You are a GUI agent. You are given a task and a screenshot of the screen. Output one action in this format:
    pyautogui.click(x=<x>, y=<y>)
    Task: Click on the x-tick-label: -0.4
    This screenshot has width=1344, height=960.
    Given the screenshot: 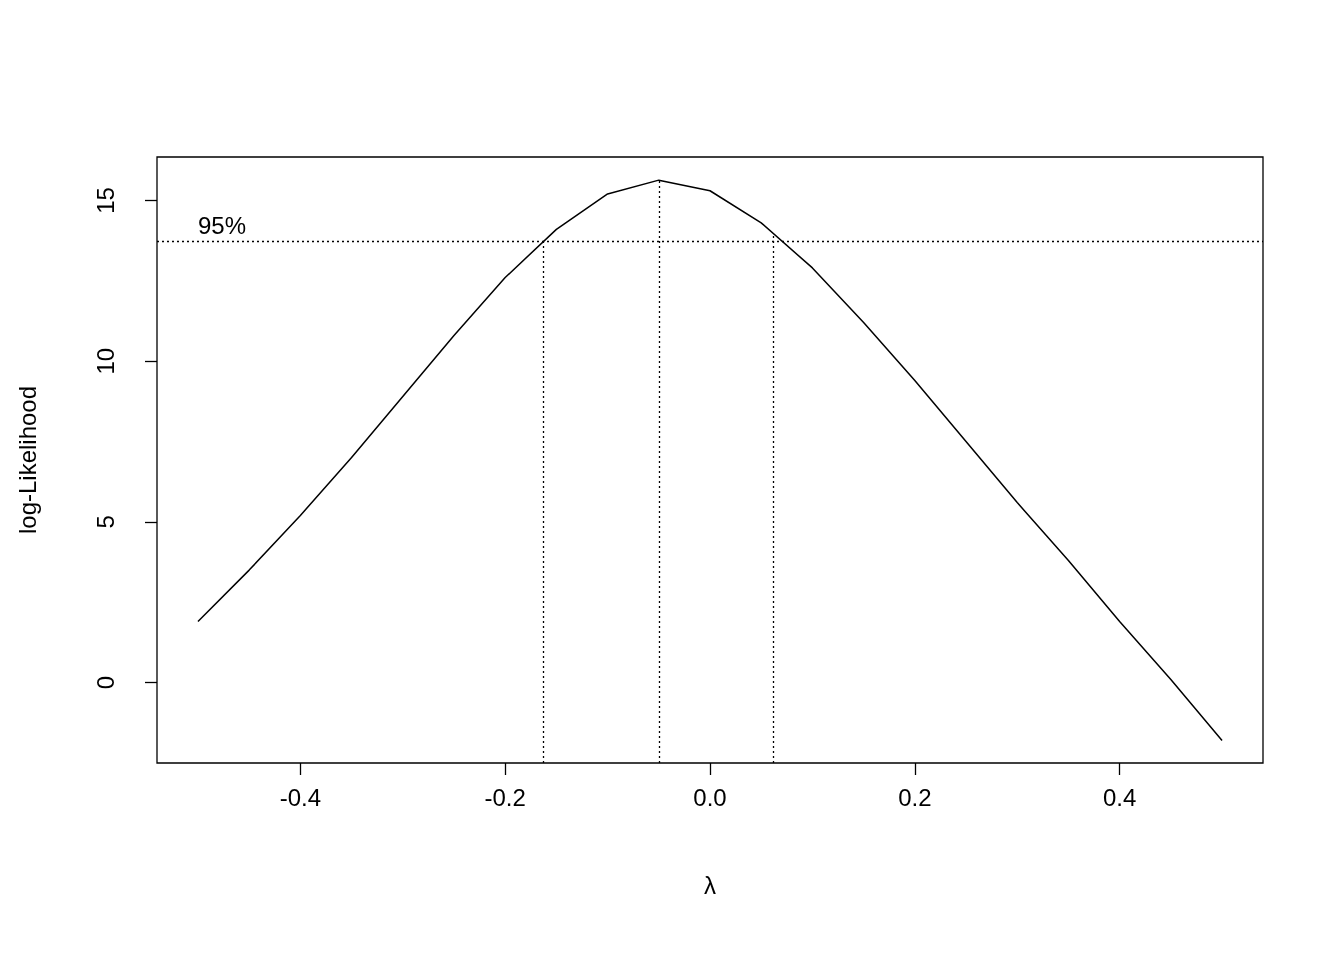 What is the action you would take?
    pyautogui.click(x=300, y=797)
    